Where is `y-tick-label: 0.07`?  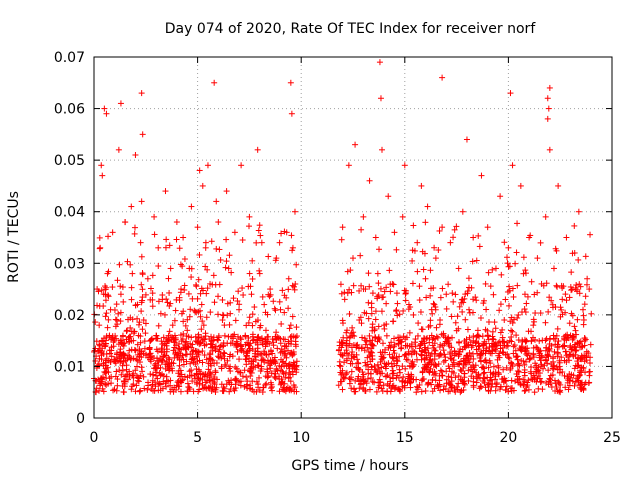
y-tick-label: 0.07 is located at coordinates (69, 58).